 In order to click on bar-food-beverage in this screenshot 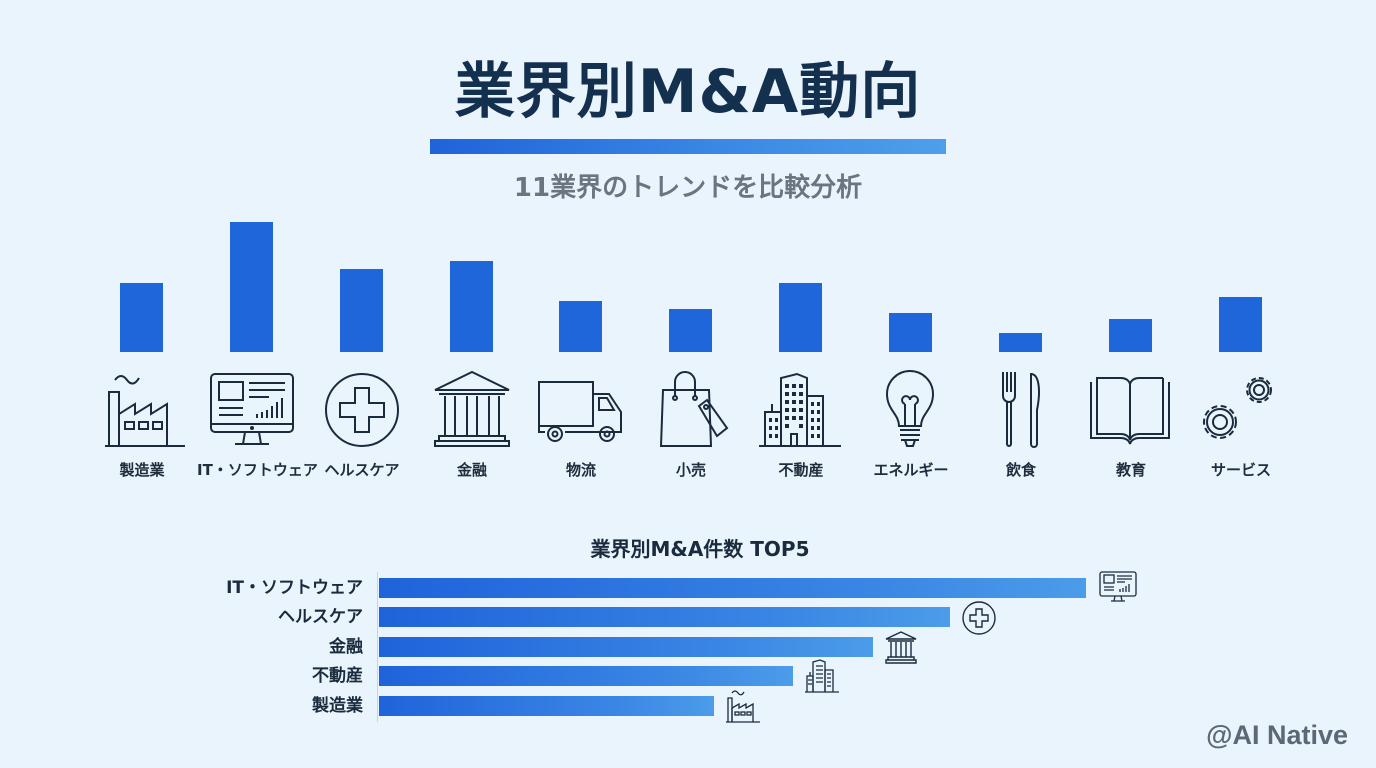, I will do `click(1020, 342)`.